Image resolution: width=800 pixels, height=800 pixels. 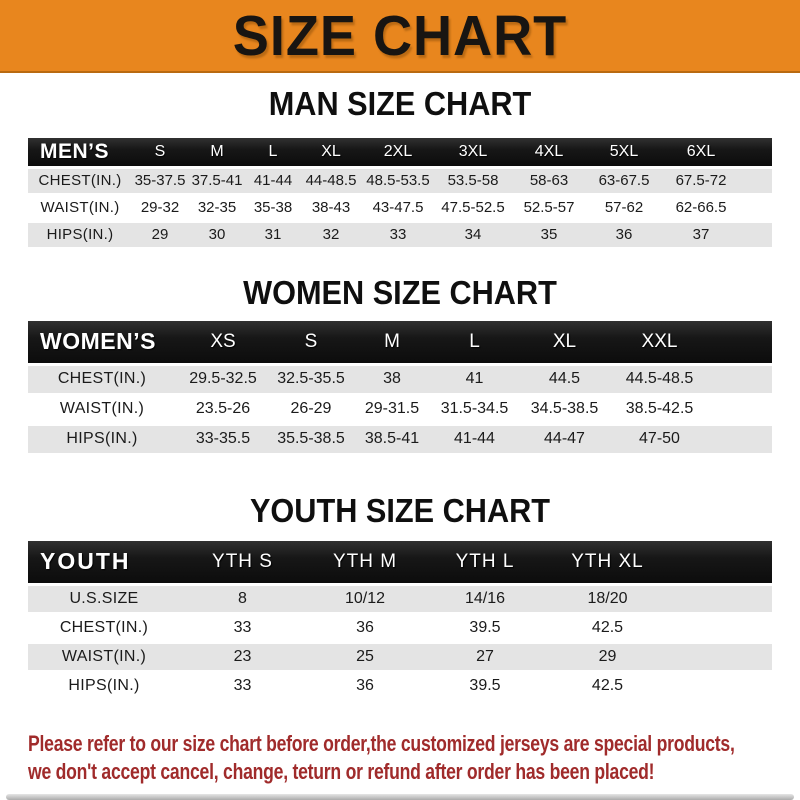 What do you see at coordinates (400, 292) in the screenshot?
I see `women-heading: WOMEN SIZE CHART` at bounding box center [400, 292].